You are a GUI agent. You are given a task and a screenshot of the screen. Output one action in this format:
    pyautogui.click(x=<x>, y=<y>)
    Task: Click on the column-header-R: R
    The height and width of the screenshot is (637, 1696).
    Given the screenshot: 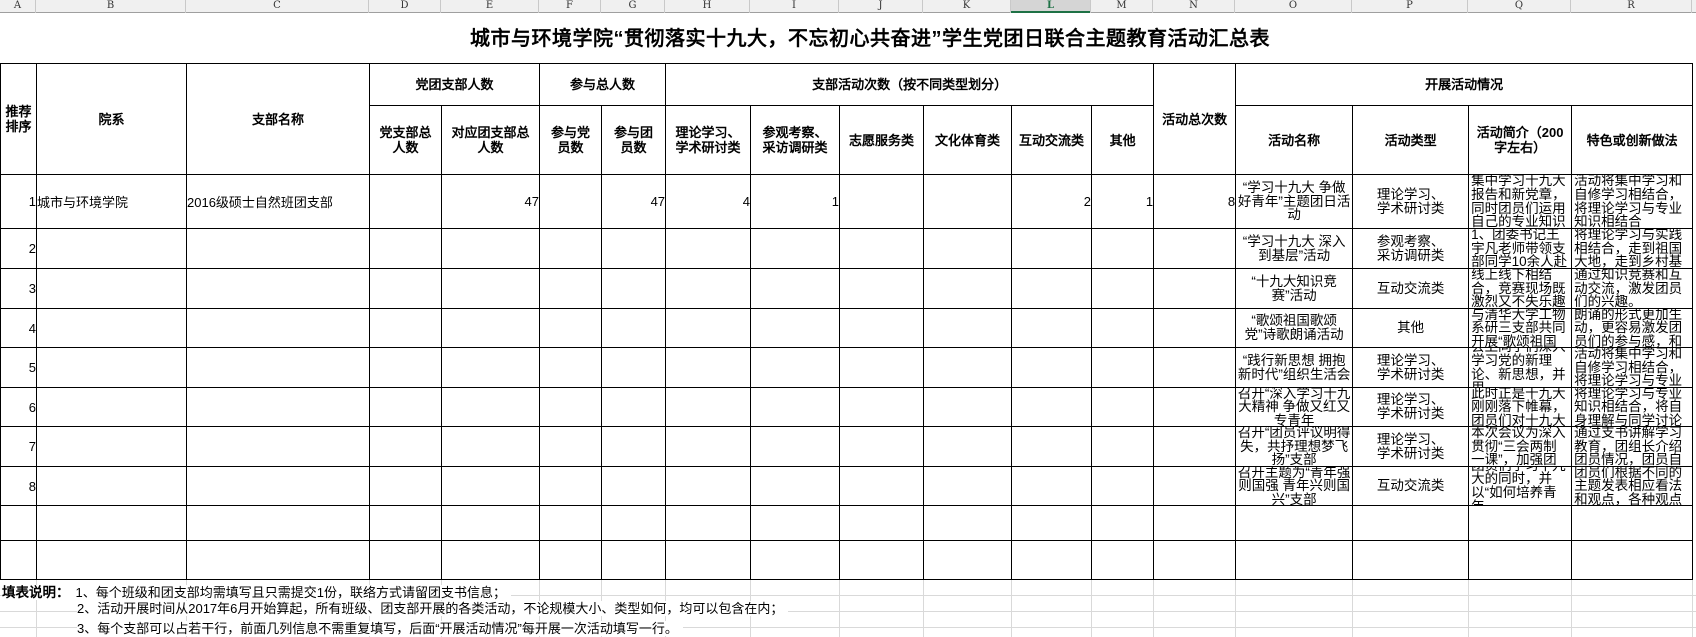 What is the action you would take?
    pyautogui.click(x=1631, y=6)
    